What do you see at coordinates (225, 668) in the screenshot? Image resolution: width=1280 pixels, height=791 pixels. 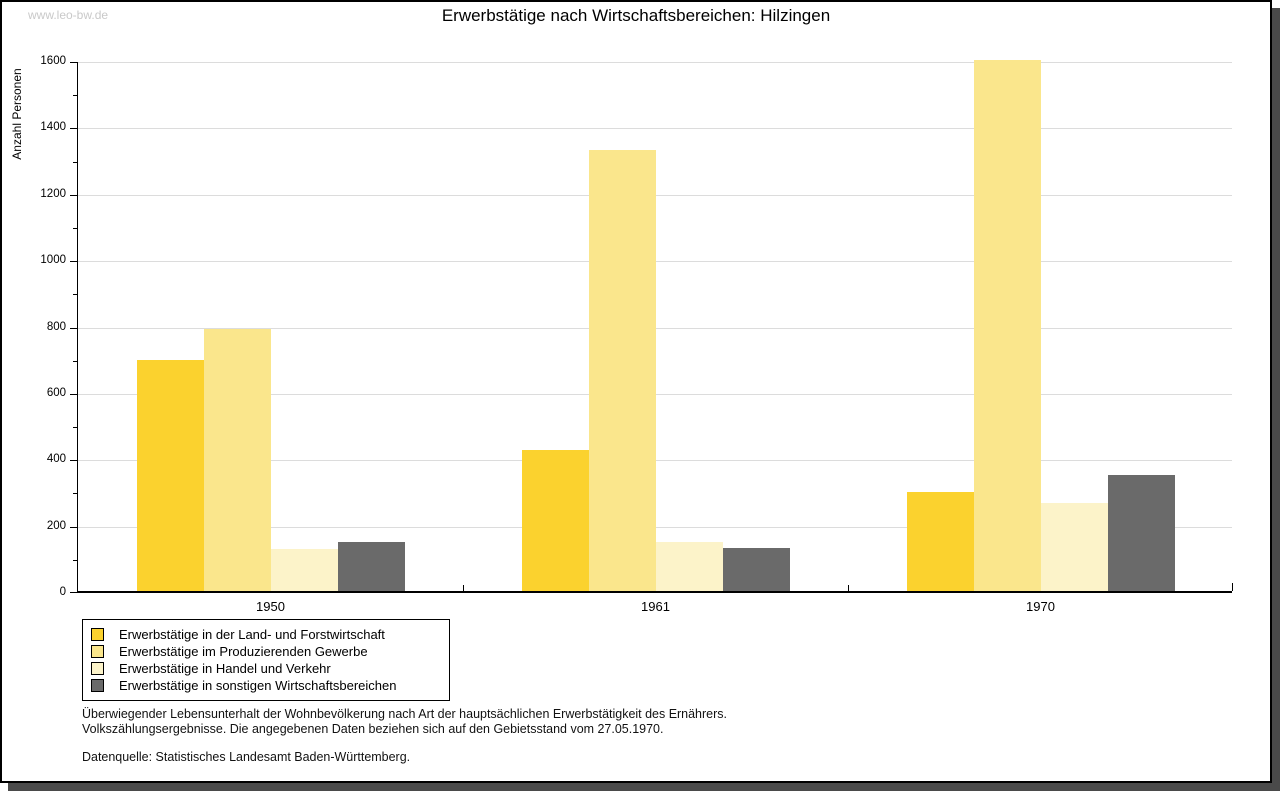 I see `legend-label-3: Erwerbstätige in Handel und Verkehr` at bounding box center [225, 668].